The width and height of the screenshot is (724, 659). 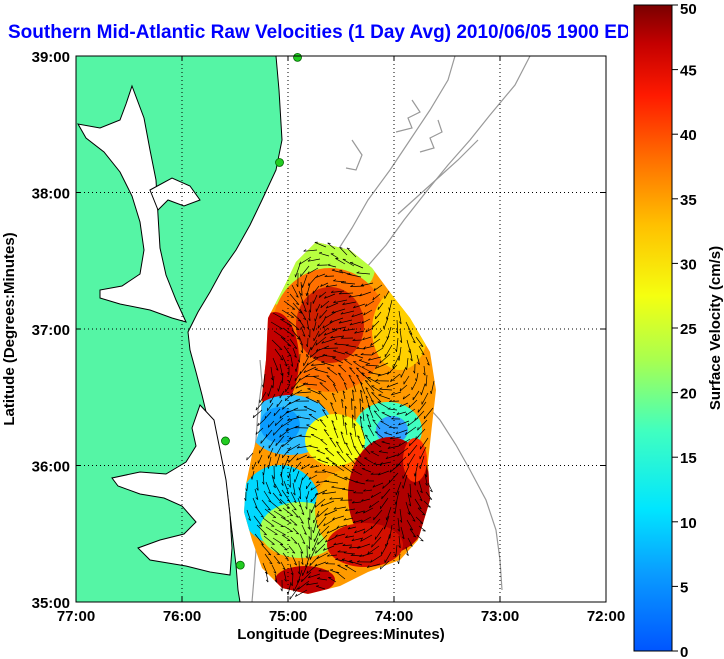 What do you see at coordinates (51, 194) in the screenshot?
I see `y-tick-label: 38:00` at bounding box center [51, 194].